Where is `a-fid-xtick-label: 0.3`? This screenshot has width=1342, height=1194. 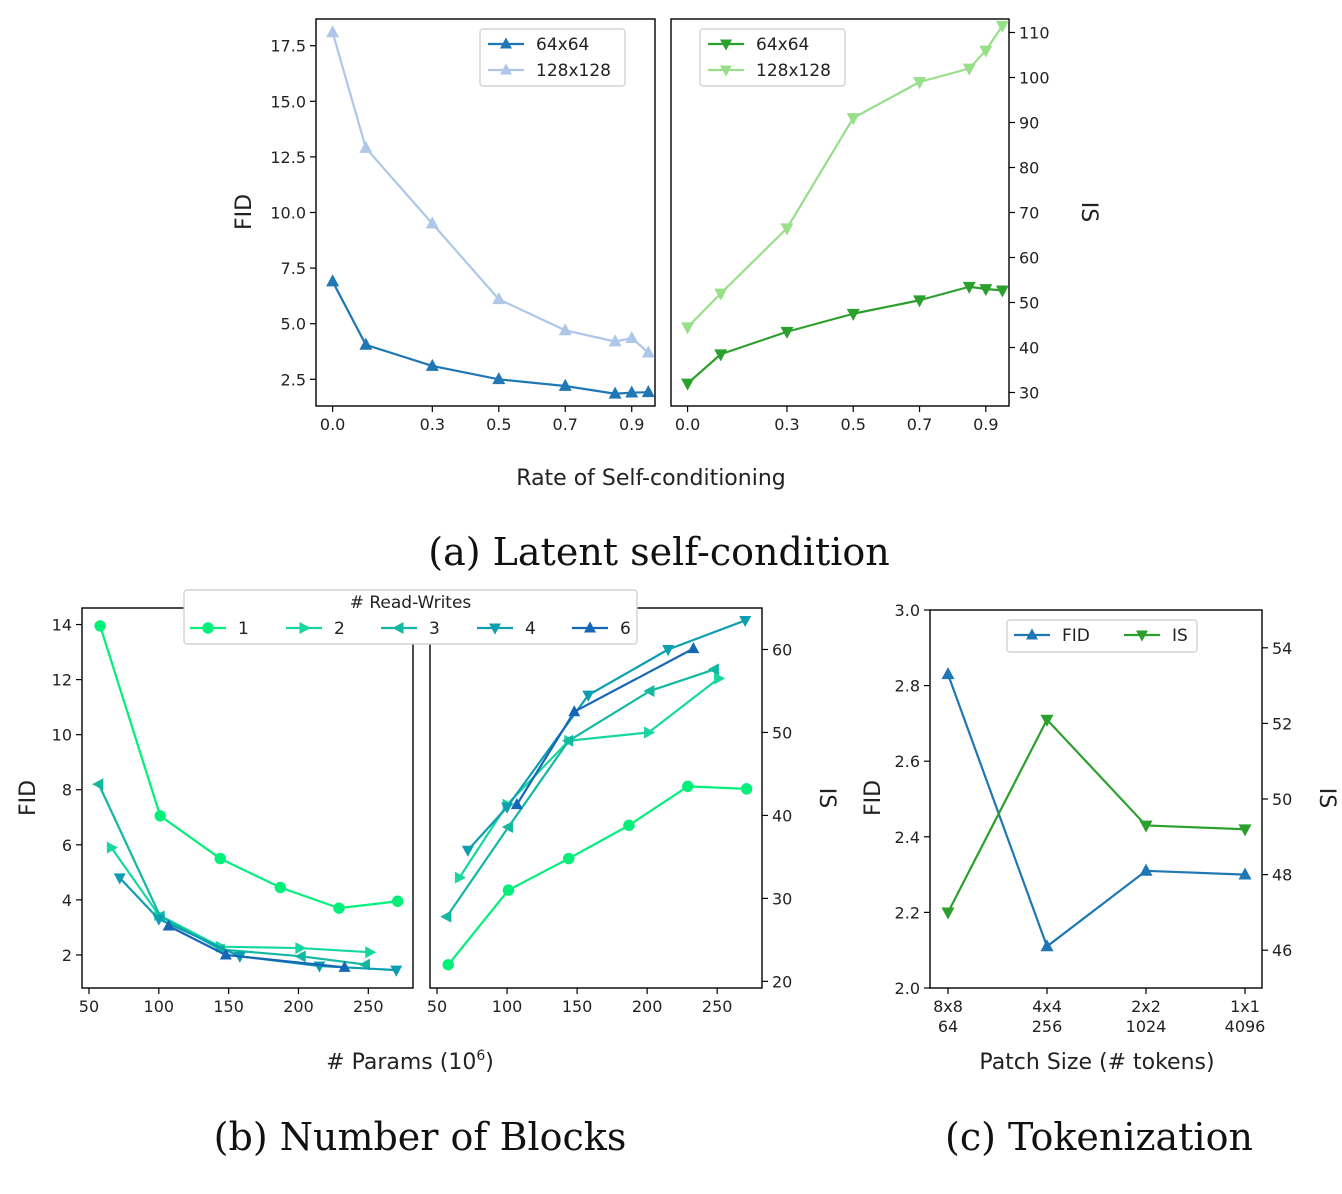 a-fid-xtick-label: 0.3 is located at coordinates (432, 424).